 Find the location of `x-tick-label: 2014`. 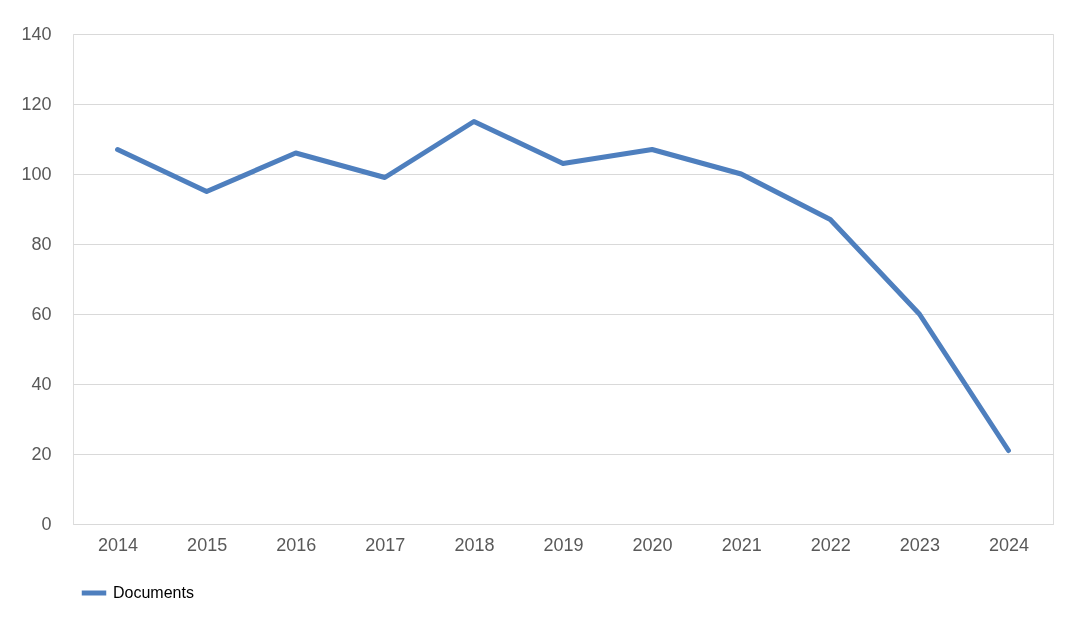

x-tick-label: 2014 is located at coordinates (118, 544).